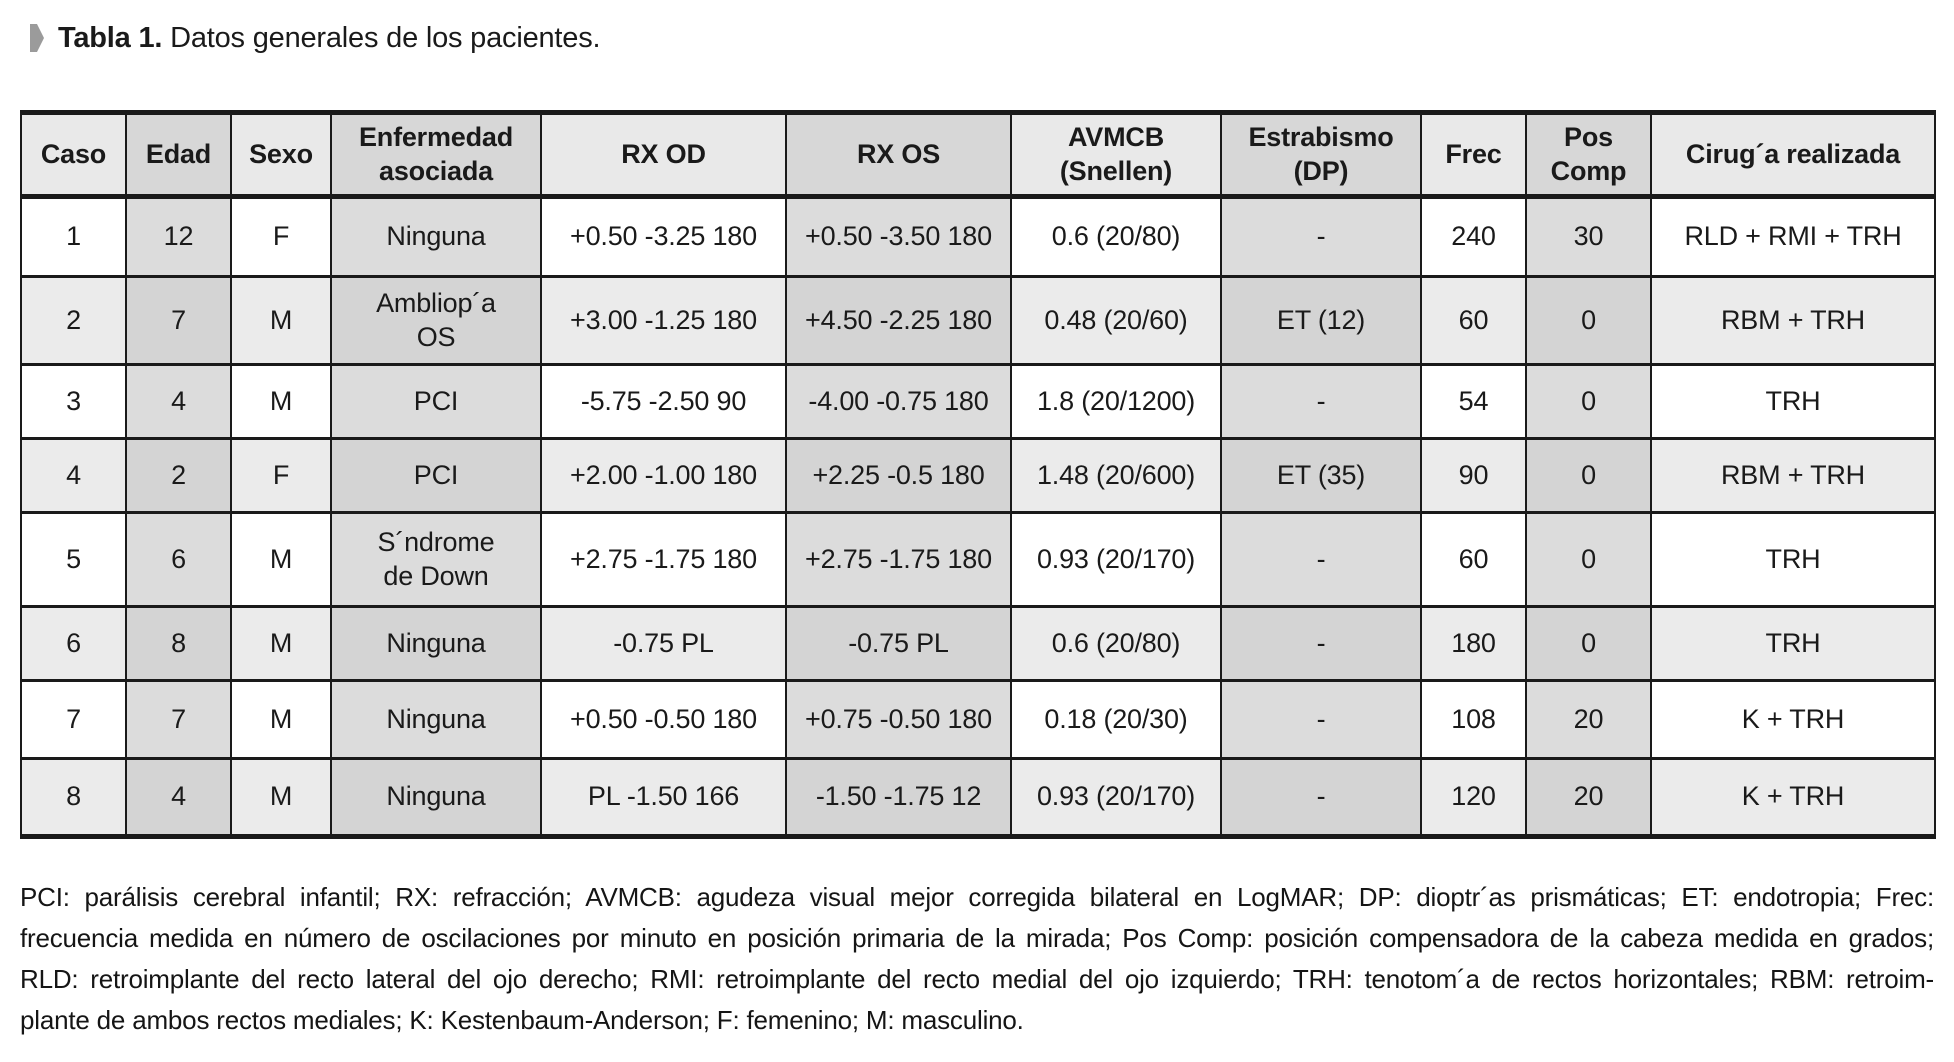 The height and width of the screenshot is (1062, 1954). What do you see at coordinates (178, 719) in the screenshot?
I see `cell-edad: 7` at bounding box center [178, 719].